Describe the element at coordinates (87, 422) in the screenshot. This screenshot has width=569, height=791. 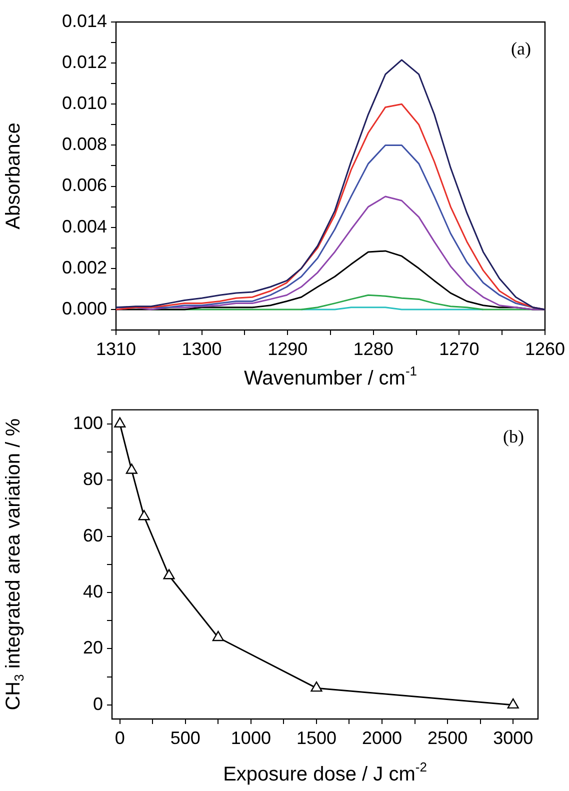
I see `y-tick-label: 100` at that location.